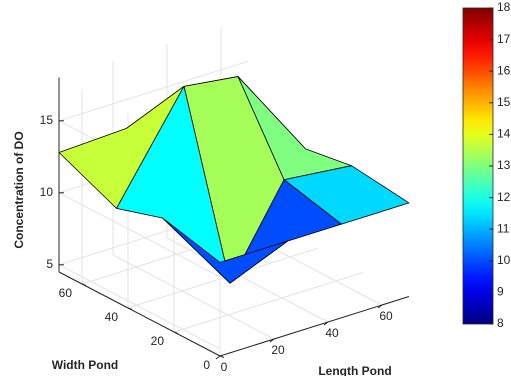 The width and height of the screenshot is (511, 376). I want to click on colorbar: 8 9 10 11 12 13 14 15 16 17 18, so click(486, 165).